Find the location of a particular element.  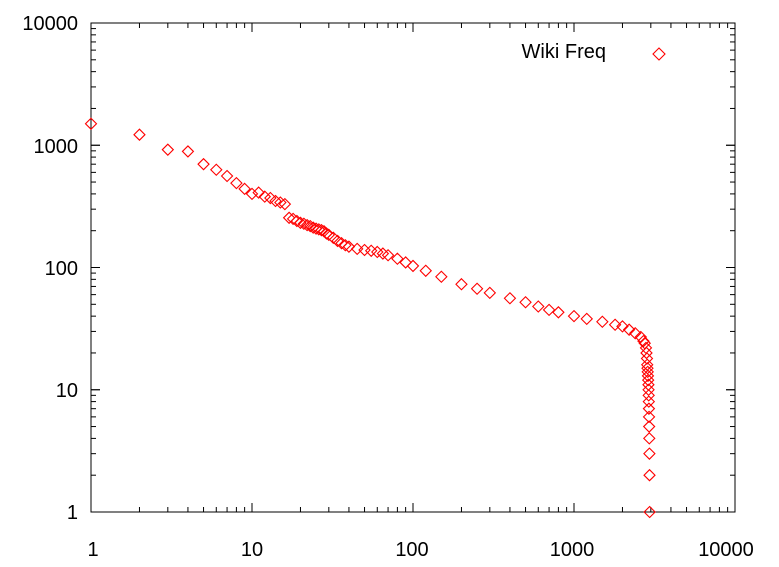

y-tick-label: 10 is located at coordinates (67, 391).